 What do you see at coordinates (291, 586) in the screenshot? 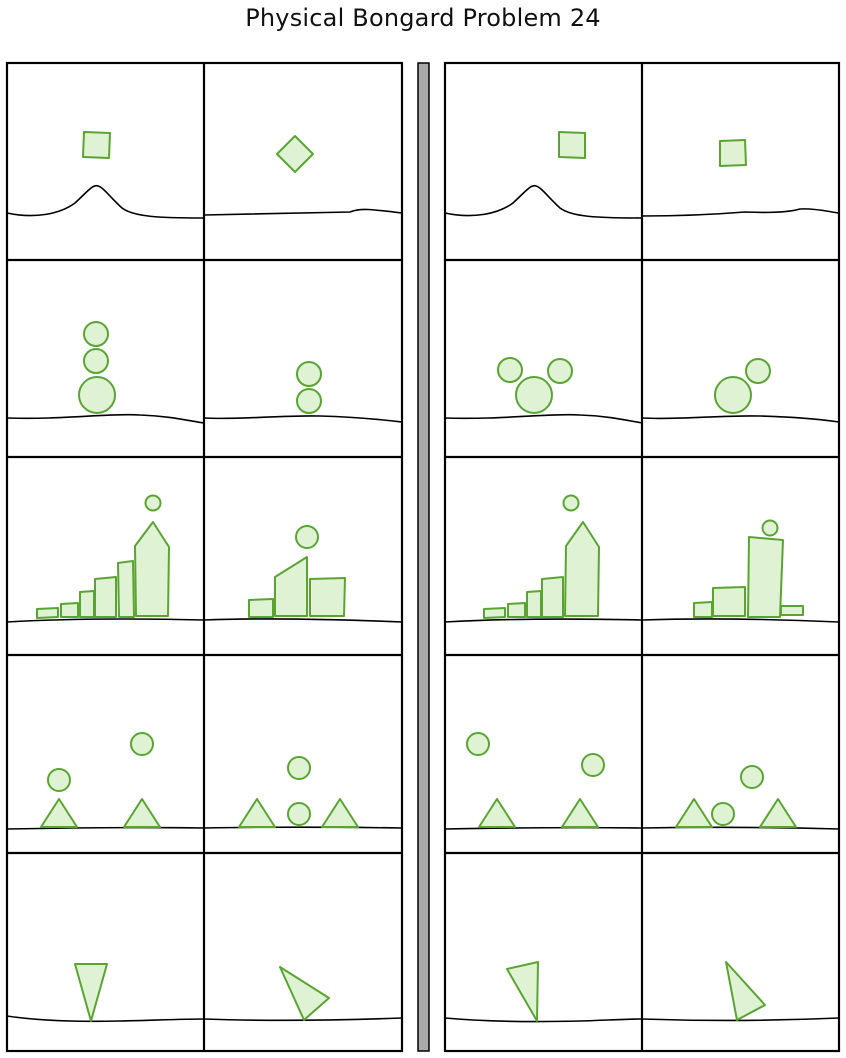
I see `slanted-block` at bounding box center [291, 586].